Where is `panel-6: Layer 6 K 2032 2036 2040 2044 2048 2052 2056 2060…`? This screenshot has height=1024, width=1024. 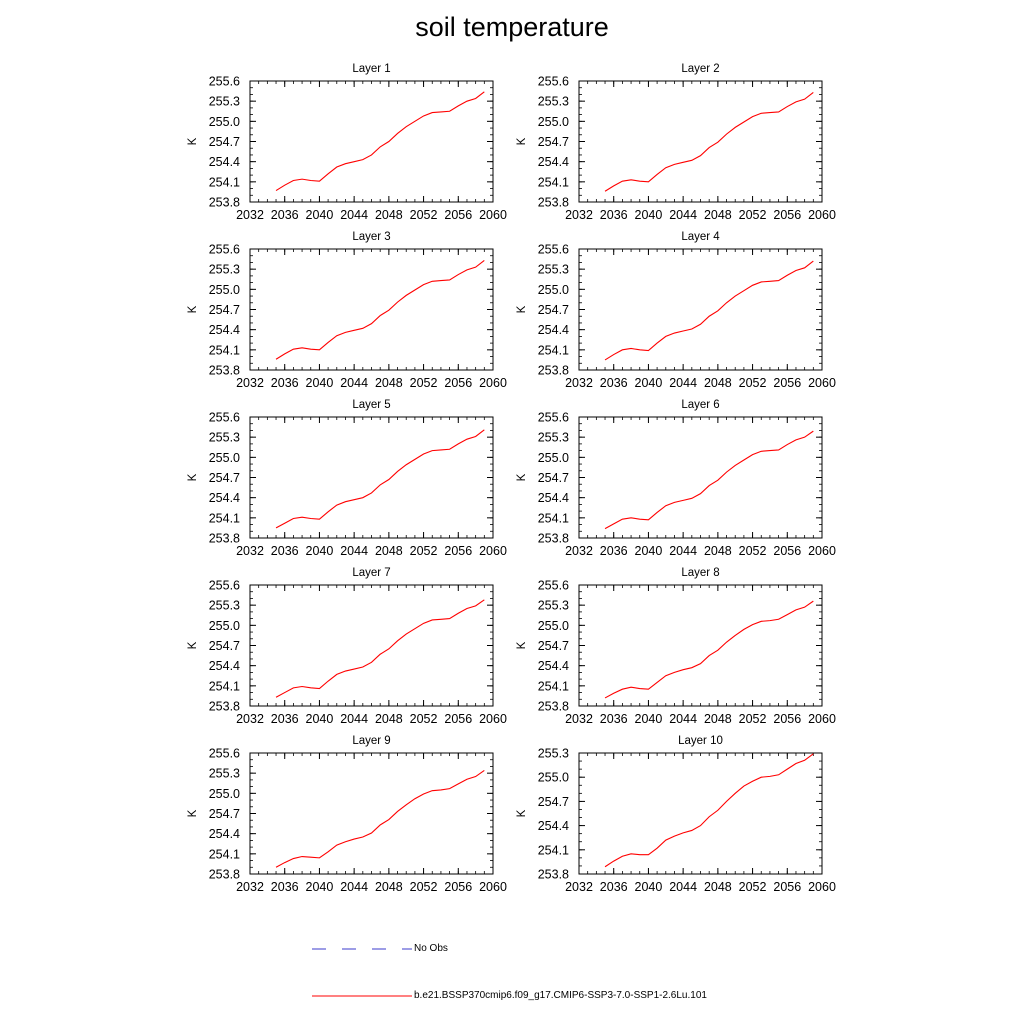 panel-6: Layer 6 K 2032 2036 2040 2044 2048 2052 2056 2060… is located at coordinates (676, 478).